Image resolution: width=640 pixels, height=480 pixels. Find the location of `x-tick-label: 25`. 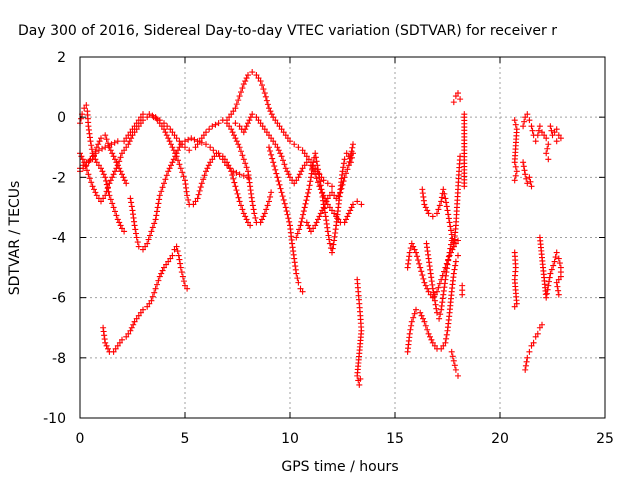

x-tick-label: 25 is located at coordinates (605, 439).